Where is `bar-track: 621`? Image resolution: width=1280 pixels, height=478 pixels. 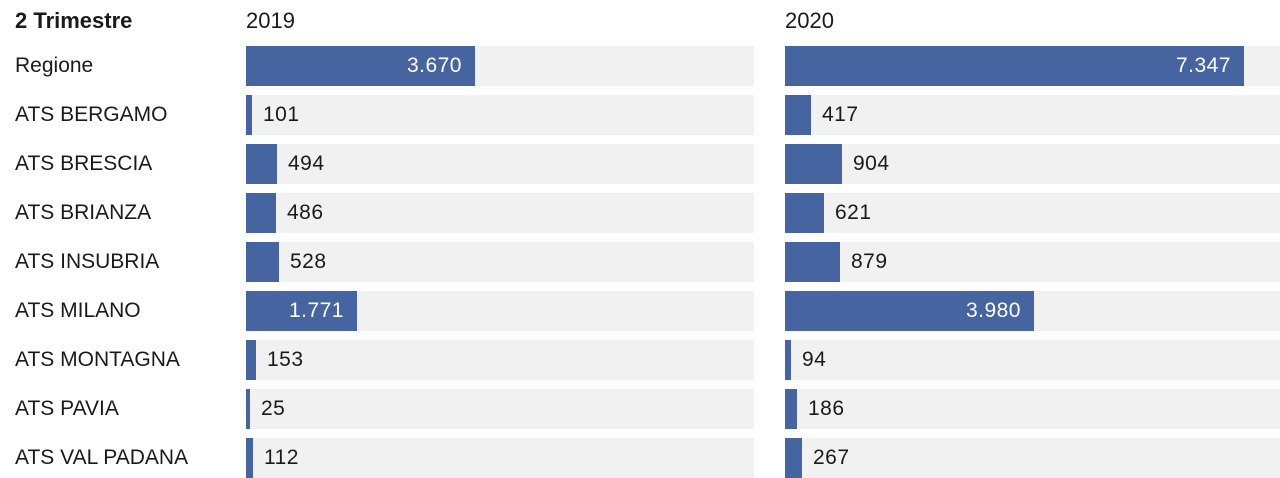
bar-track: 621 is located at coordinates (1032, 213).